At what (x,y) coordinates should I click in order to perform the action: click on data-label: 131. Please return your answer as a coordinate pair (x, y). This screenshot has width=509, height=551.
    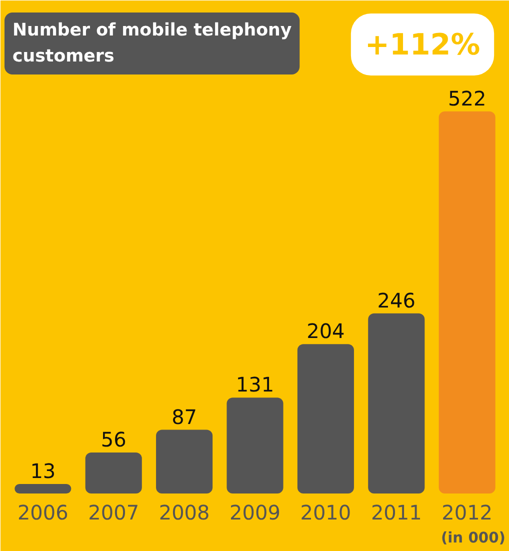
    Looking at the image, I should click on (255, 384).